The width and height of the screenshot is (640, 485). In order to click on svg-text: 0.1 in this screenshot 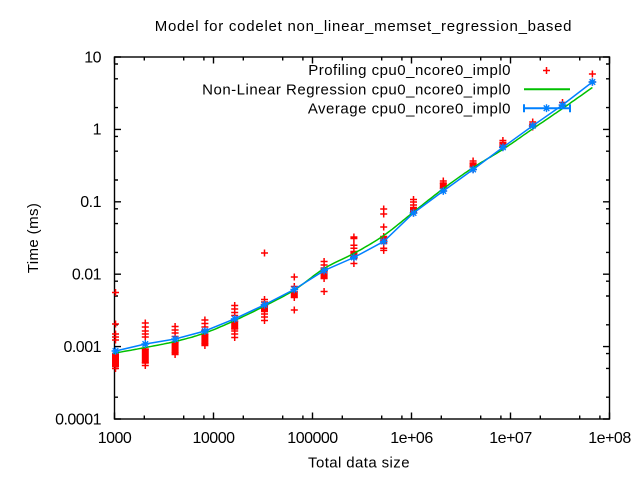, I will do `click(90, 202)`.